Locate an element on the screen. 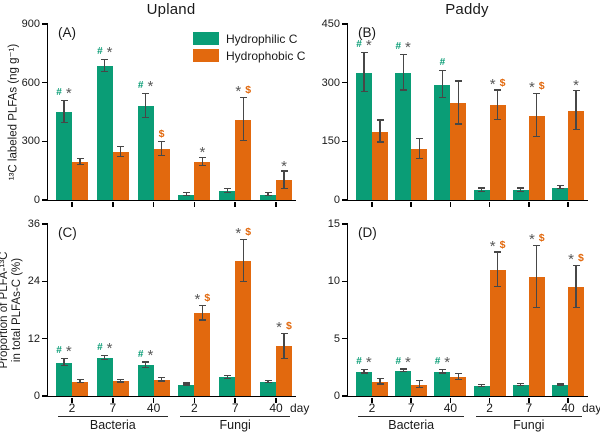  y-tick-label: 10 is located at coordinates (333, 281).